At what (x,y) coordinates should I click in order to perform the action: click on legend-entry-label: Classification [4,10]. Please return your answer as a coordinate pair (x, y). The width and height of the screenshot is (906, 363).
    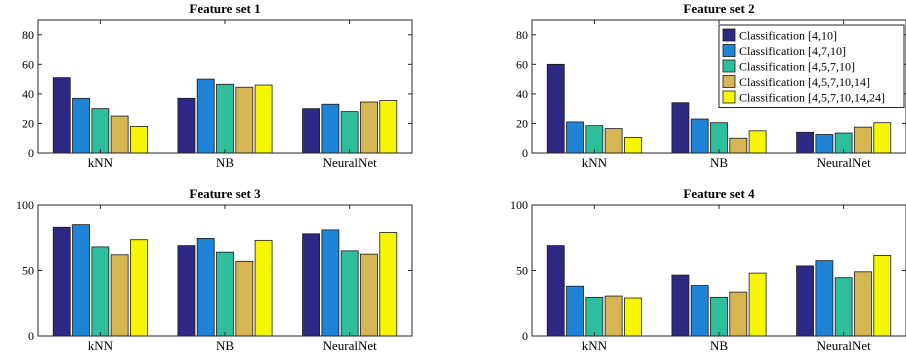
    Looking at the image, I should click on (788, 36).